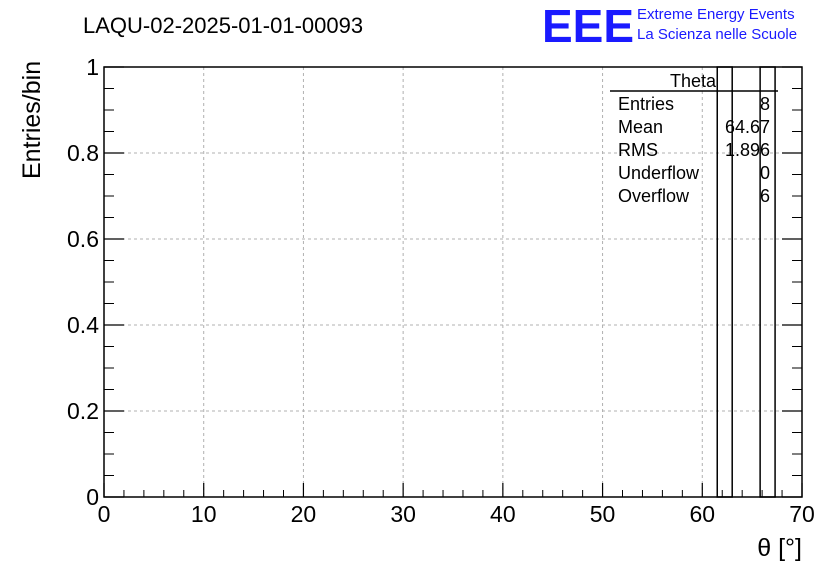  What do you see at coordinates (765, 196) in the screenshot?
I see `stats-row-value: 6` at bounding box center [765, 196].